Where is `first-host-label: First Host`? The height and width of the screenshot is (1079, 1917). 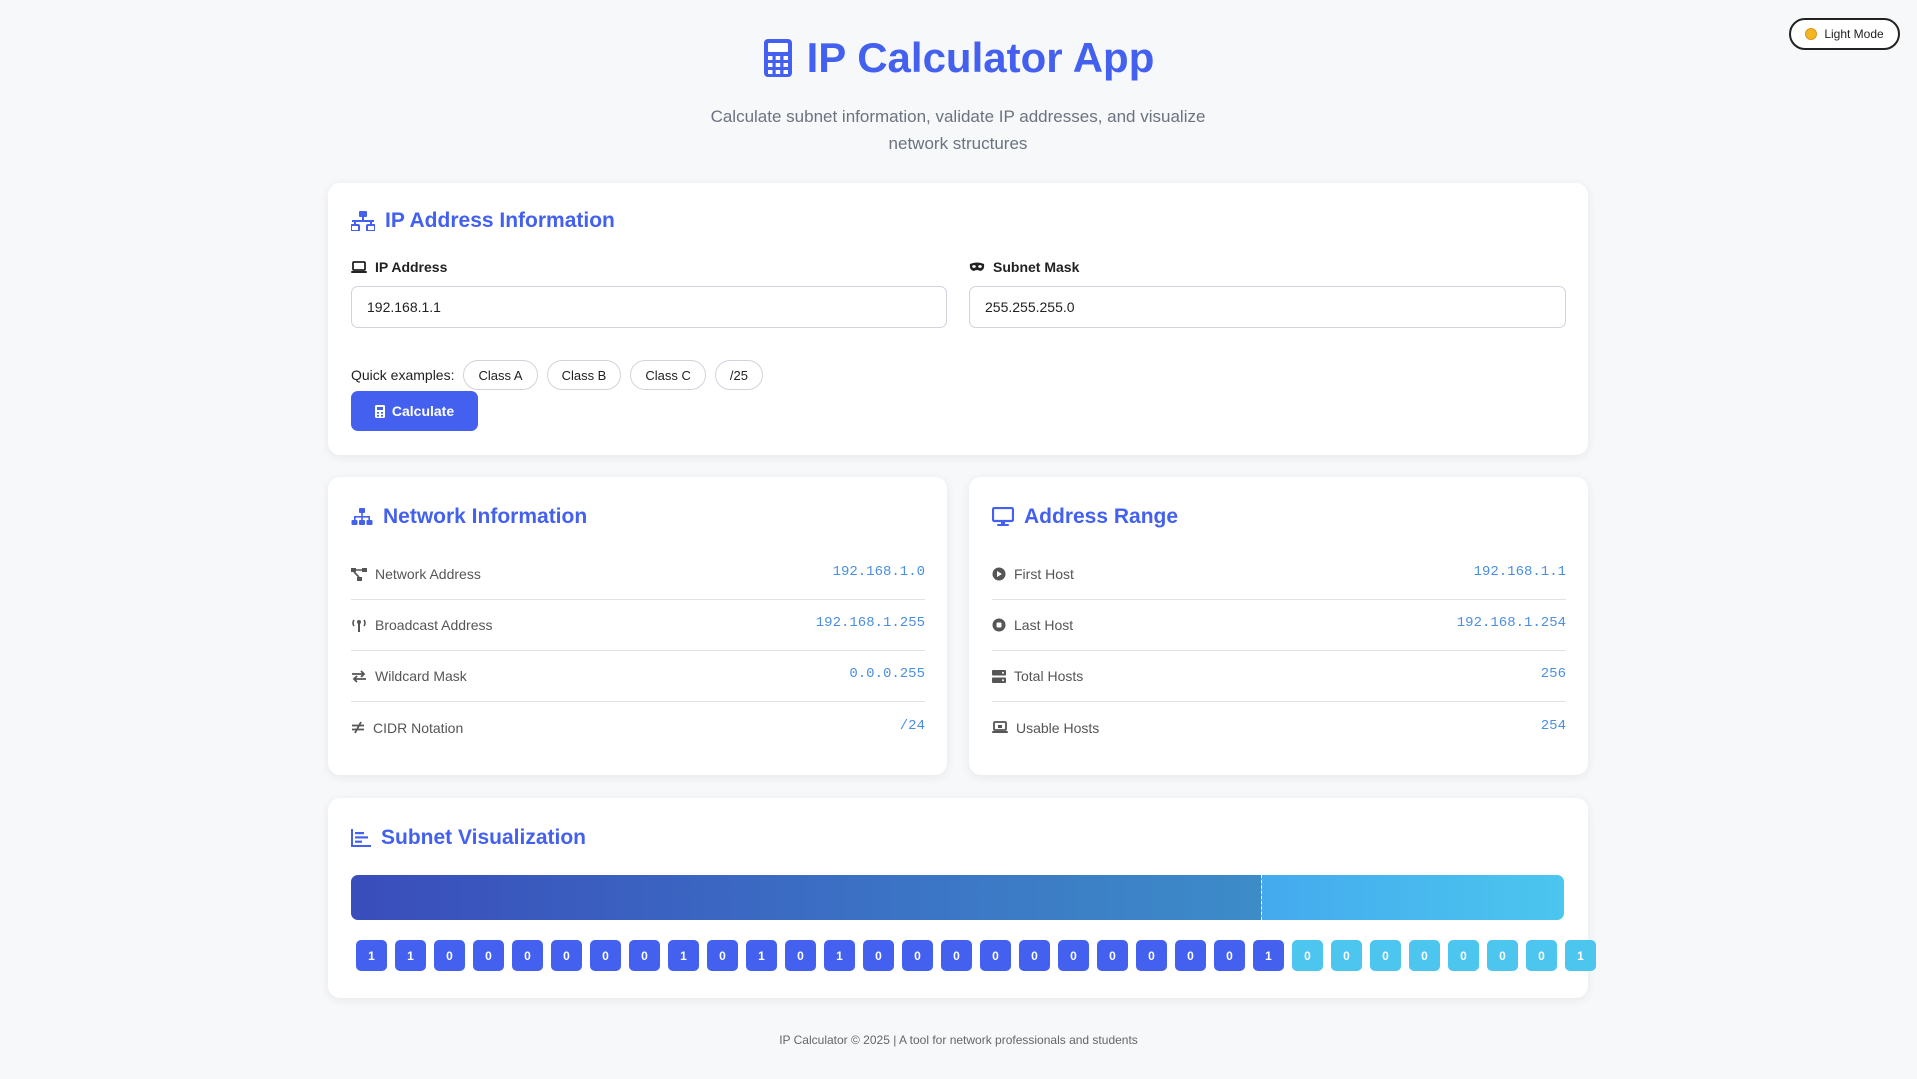
first-host-label: First Host is located at coordinates (1044, 574).